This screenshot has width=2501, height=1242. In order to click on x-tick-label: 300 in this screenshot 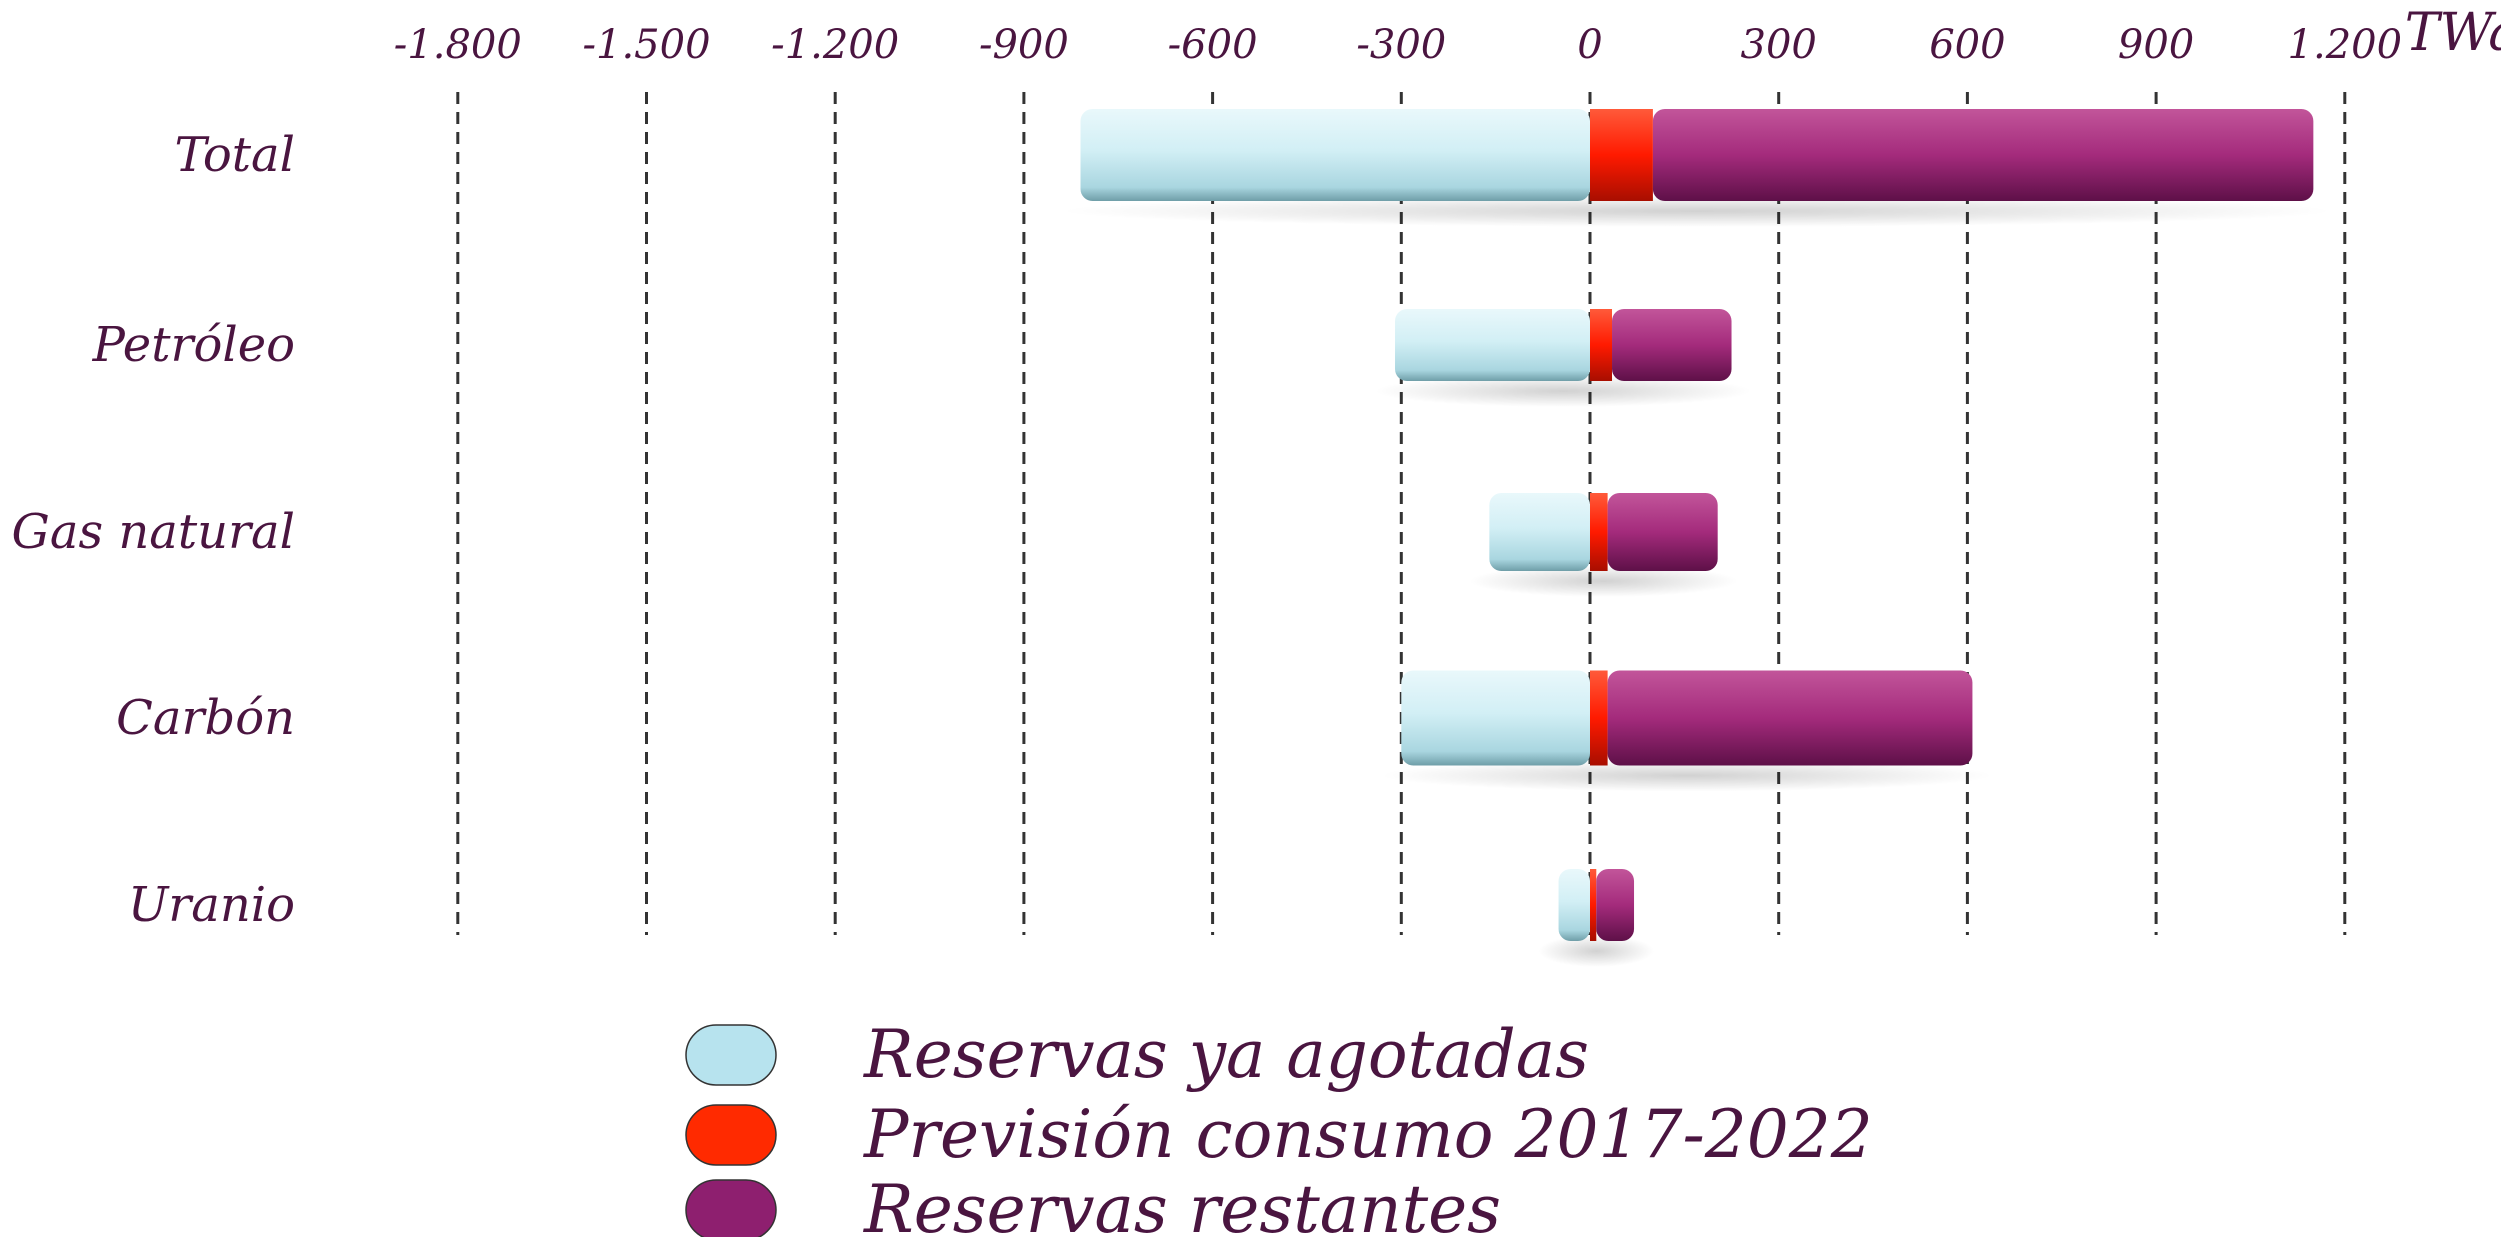, I will do `click(1779, 45)`.